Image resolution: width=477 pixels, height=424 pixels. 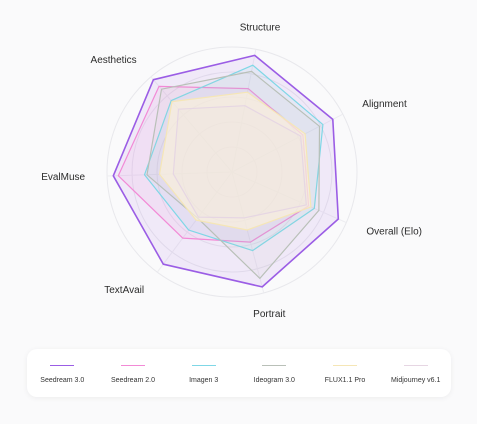 I want to click on legend-label: Imagen 3, so click(x=204, y=380).